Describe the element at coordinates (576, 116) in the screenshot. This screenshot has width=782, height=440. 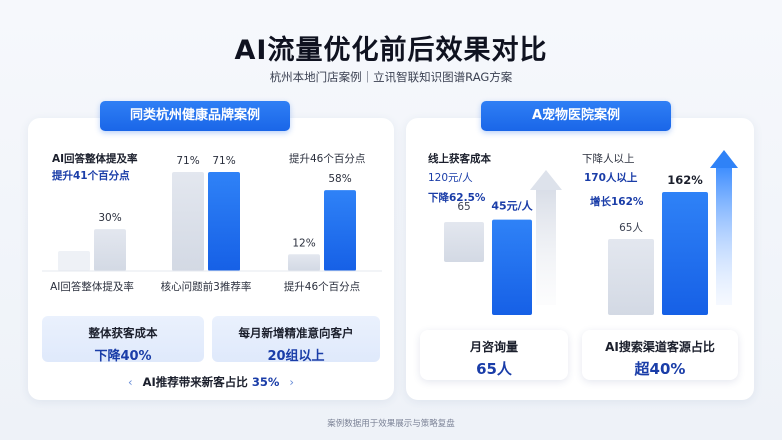
I see `right-panel-tag: A宠物医院案例` at that location.